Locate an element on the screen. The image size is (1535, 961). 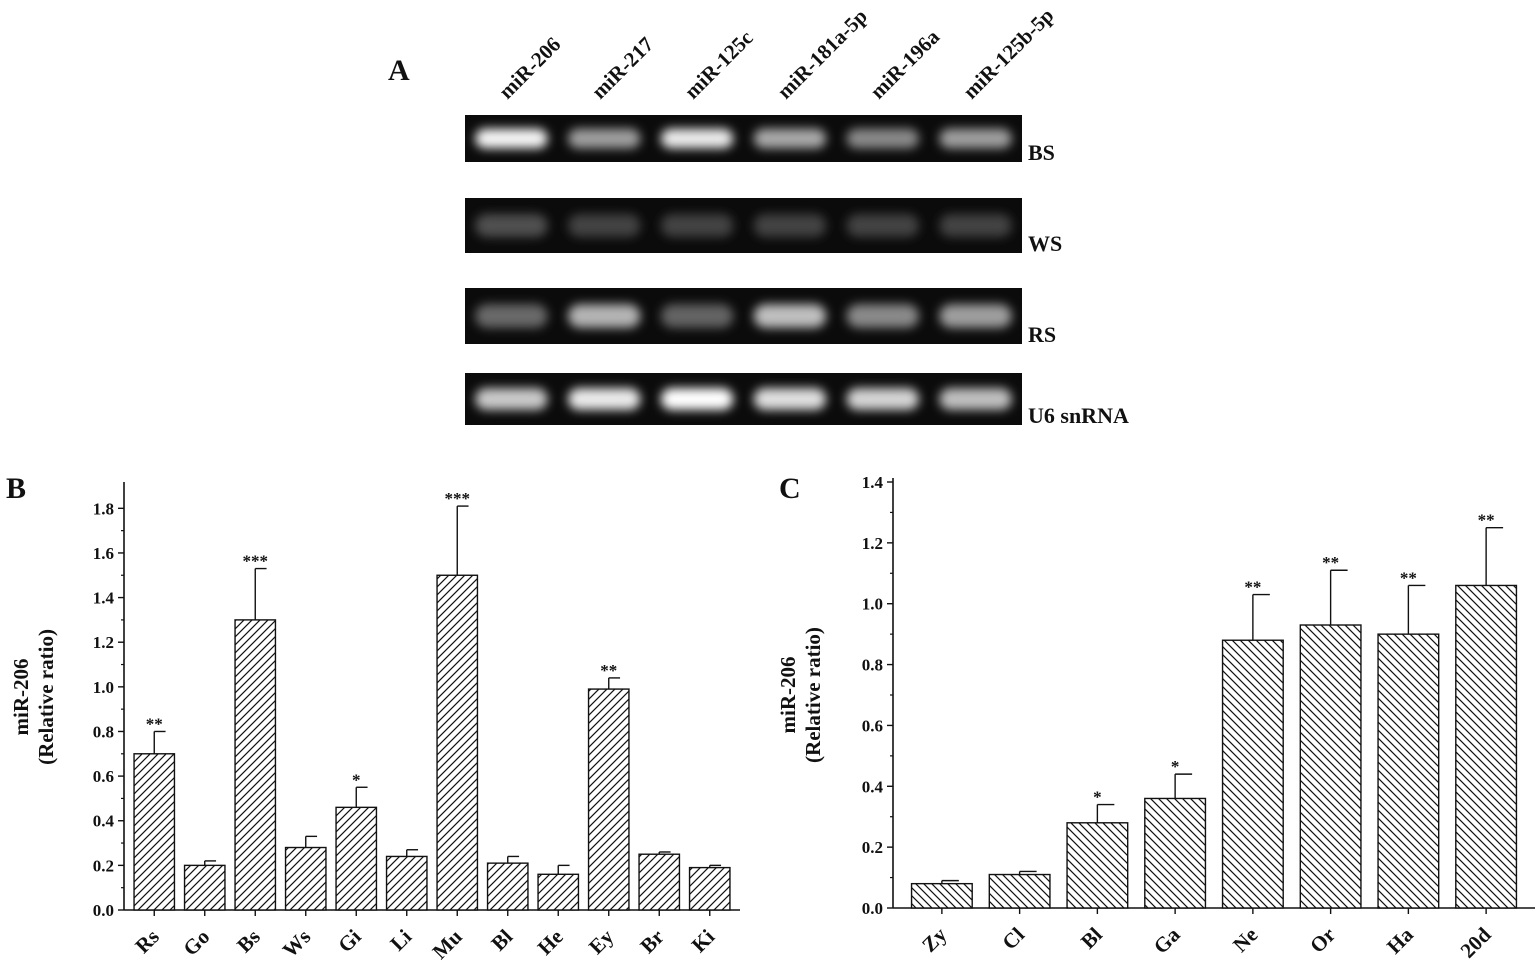
panel-b-label: B is located at coordinates (16, 488).